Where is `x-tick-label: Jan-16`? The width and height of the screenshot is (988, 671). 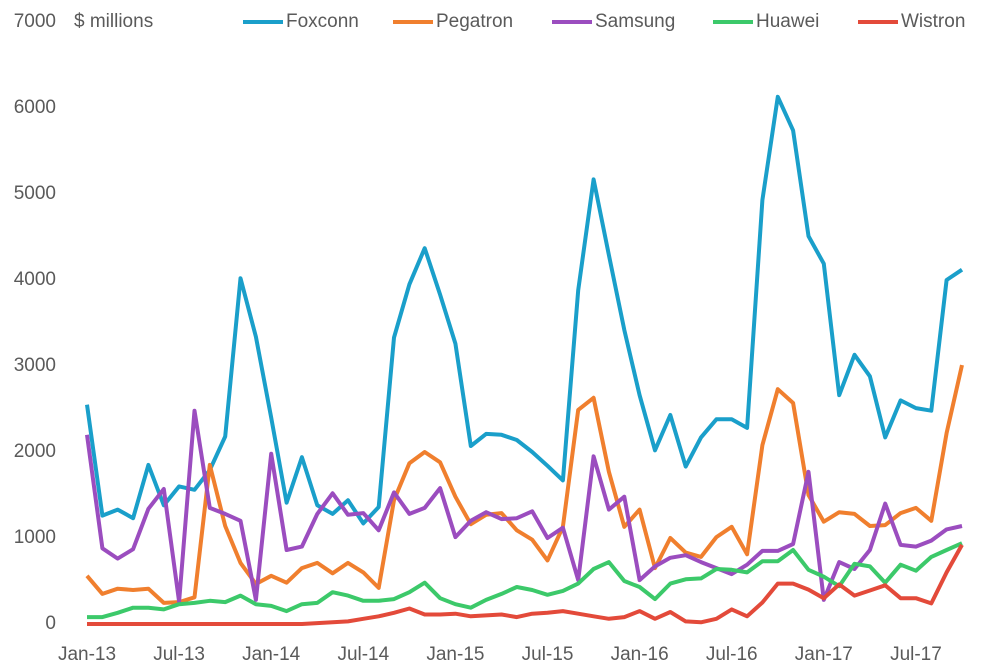 x-tick-label: Jan-16 is located at coordinates (640, 654).